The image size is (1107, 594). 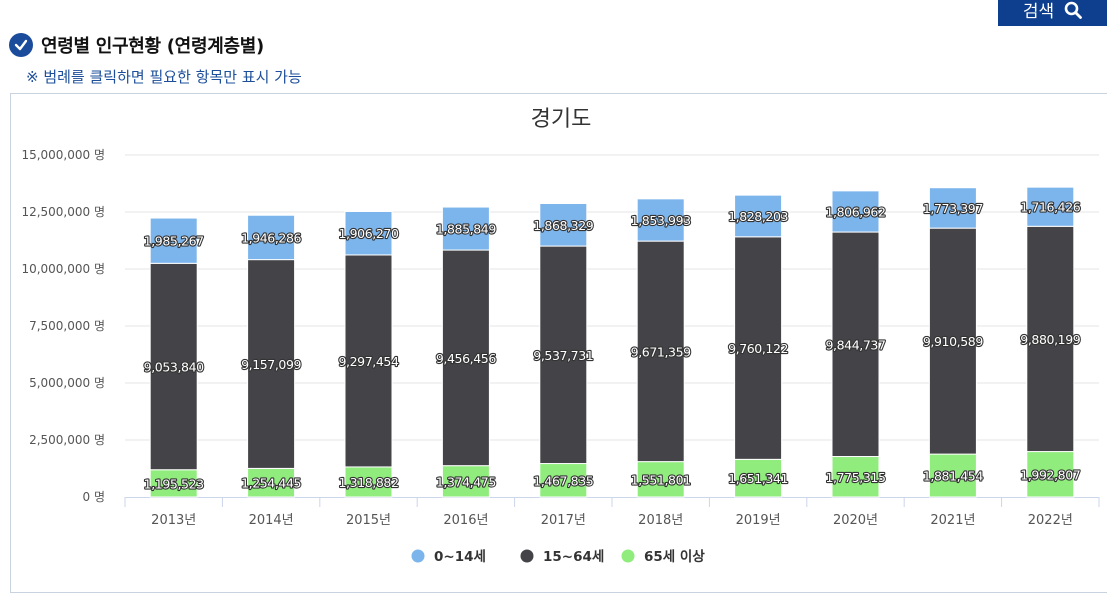 What do you see at coordinates (21, 45) in the screenshot?
I see `check-circle-icon` at bounding box center [21, 45].